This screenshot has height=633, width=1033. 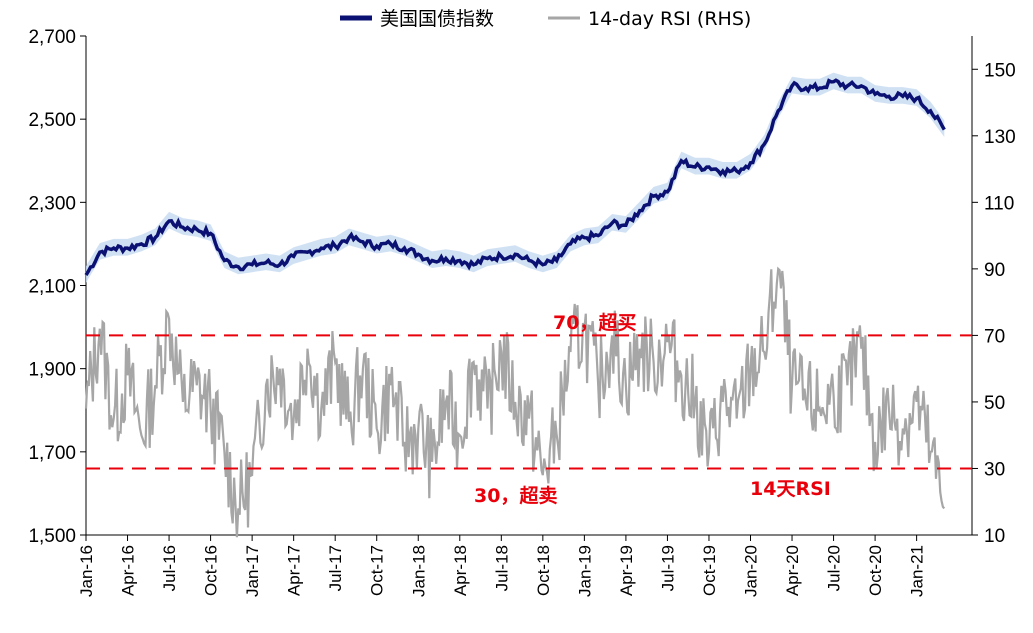 What do you see at coordinates (169, 568) in the screenshot?
I see `x-tick-label: Jul-16` at bounding box center [169, 568].